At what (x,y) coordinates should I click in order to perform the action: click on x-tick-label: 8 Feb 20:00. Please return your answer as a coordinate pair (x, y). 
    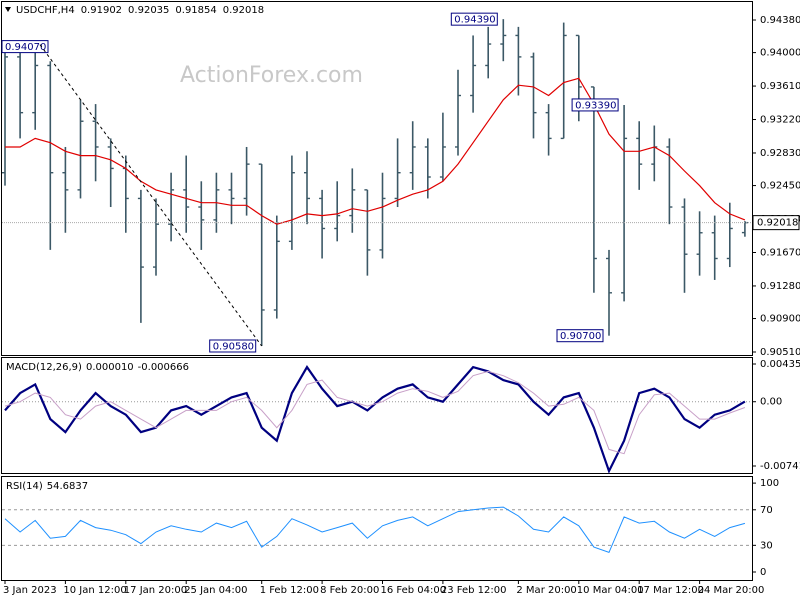
    Looking at the image, I should click on (349, 590).